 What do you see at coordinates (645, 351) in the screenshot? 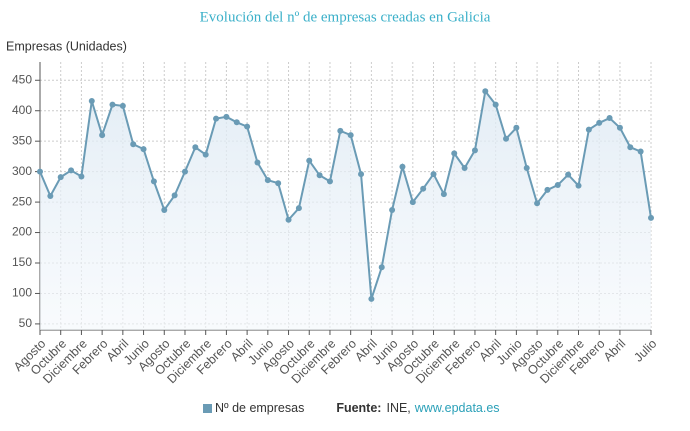
I see `x-tick-label: Julio` at bounding box center [645, 351].